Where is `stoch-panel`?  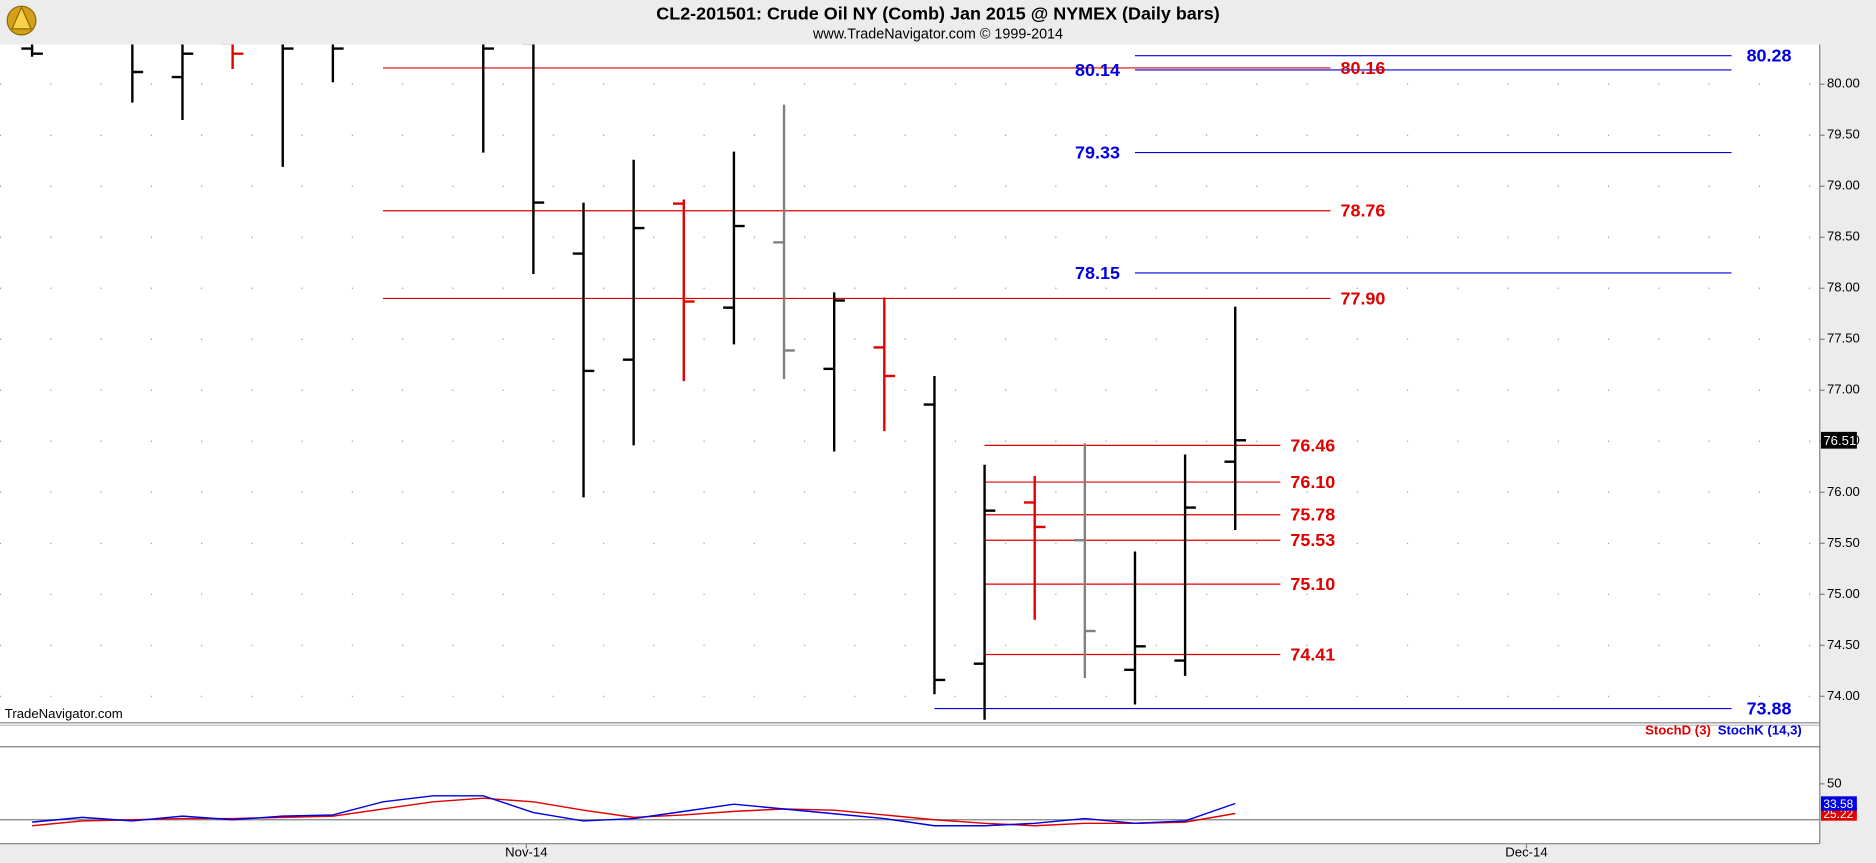
stoch-panel is located at coordinates (910, 795).